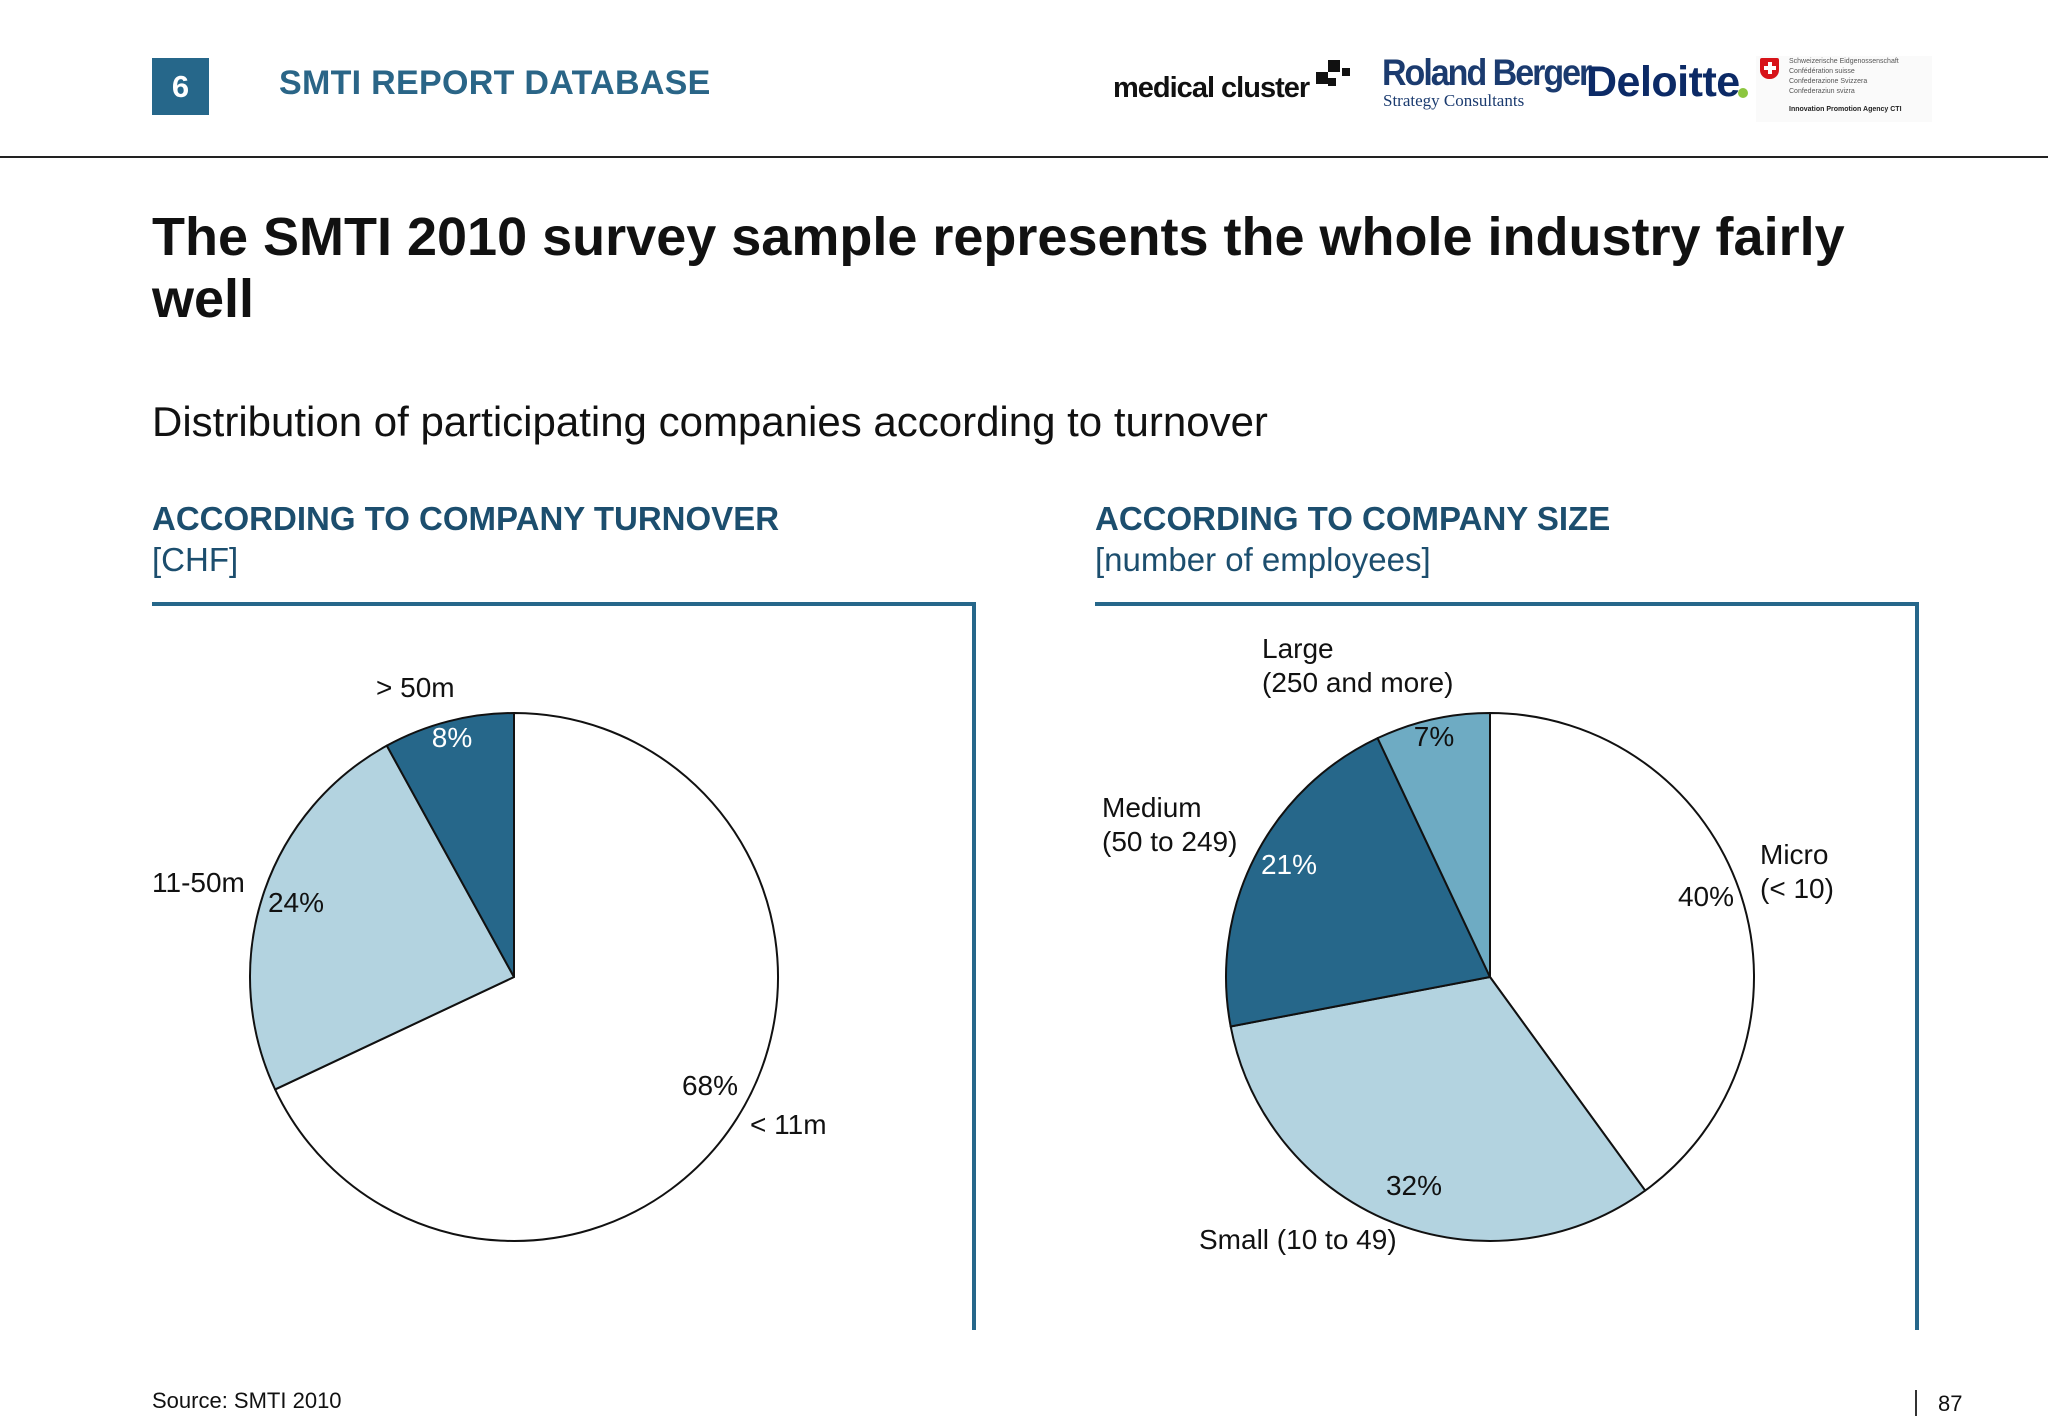 Image resolution: width=2048 pixels, height=1418 pixels. What do you see at coordinates (1298, 1239) in the screenshot?
I see `chart-2-category-label: Small (10 to 49)` at bounding box center [1298, 1239].